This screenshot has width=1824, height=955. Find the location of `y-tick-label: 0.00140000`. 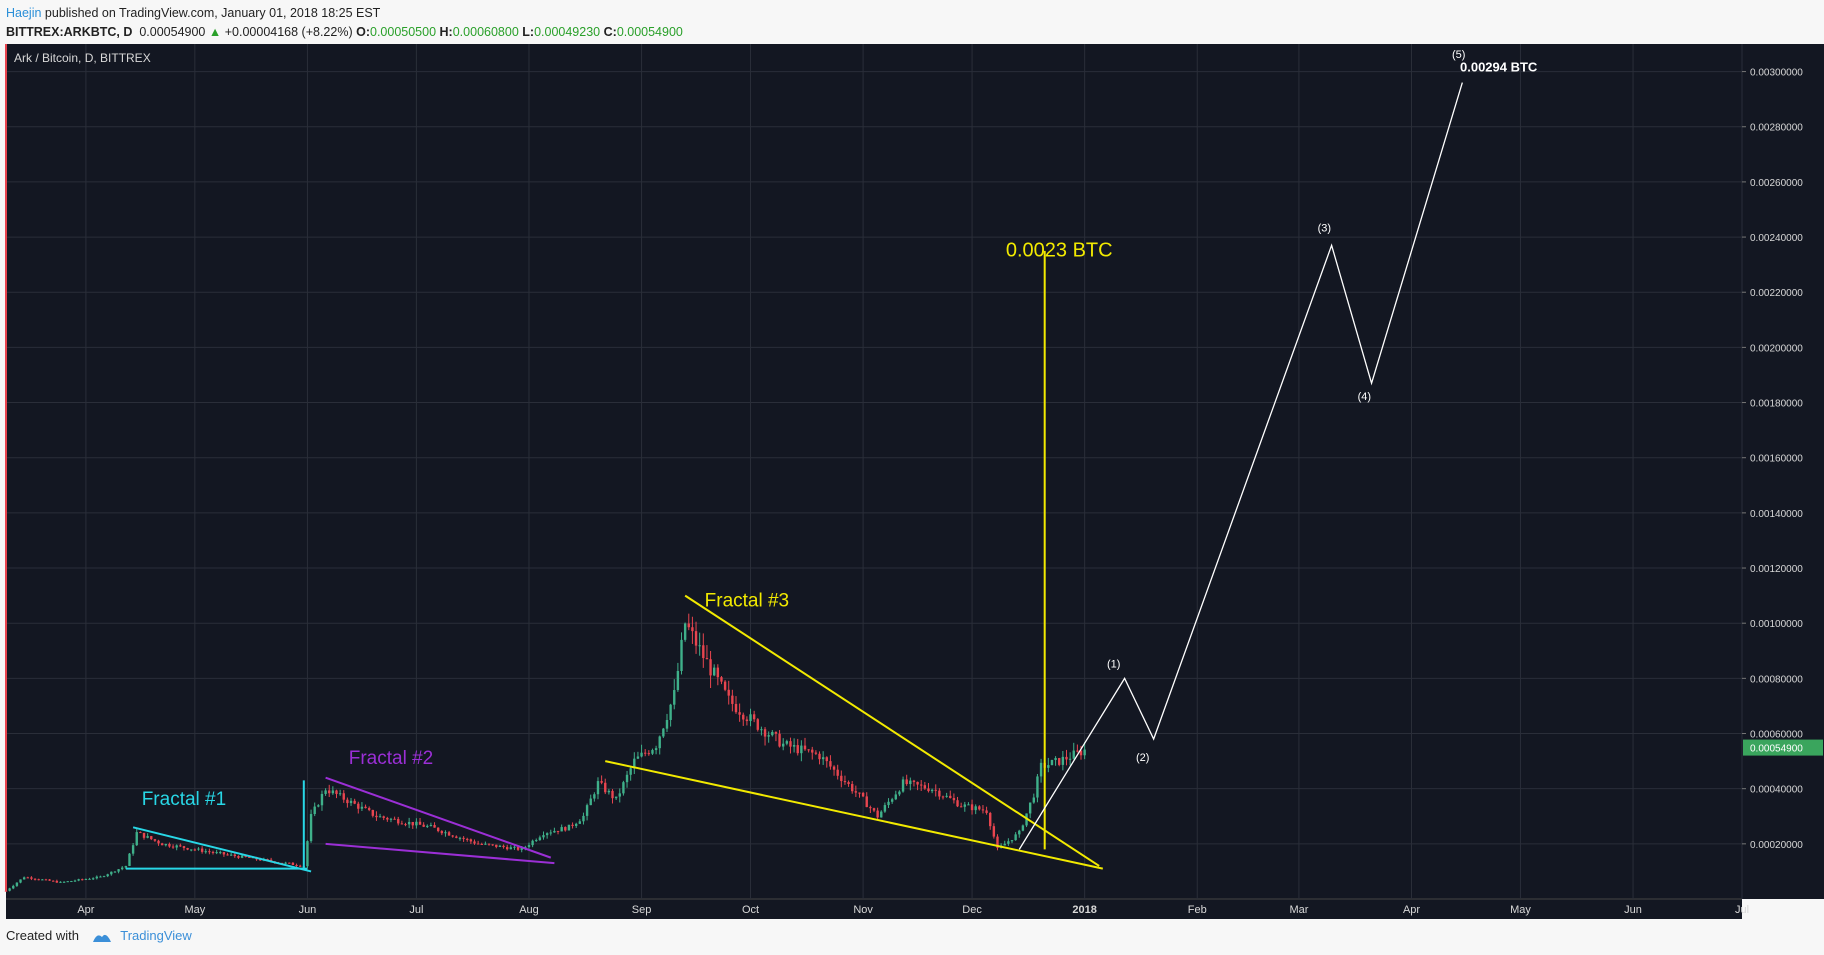

y-tick-label: 0.00140000 is located at coordinates (1776, 514).